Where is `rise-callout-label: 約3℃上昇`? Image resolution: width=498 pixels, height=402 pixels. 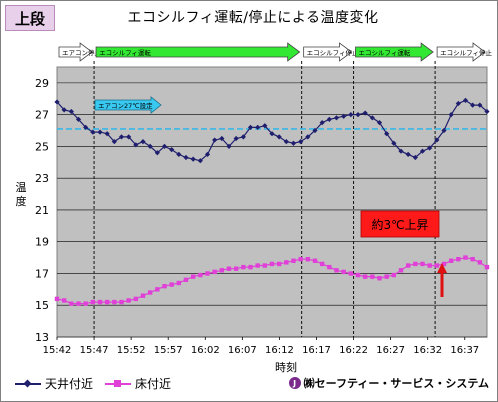
rise-callout-label: 約3℃上昇 is located at coordinates (399, 224).